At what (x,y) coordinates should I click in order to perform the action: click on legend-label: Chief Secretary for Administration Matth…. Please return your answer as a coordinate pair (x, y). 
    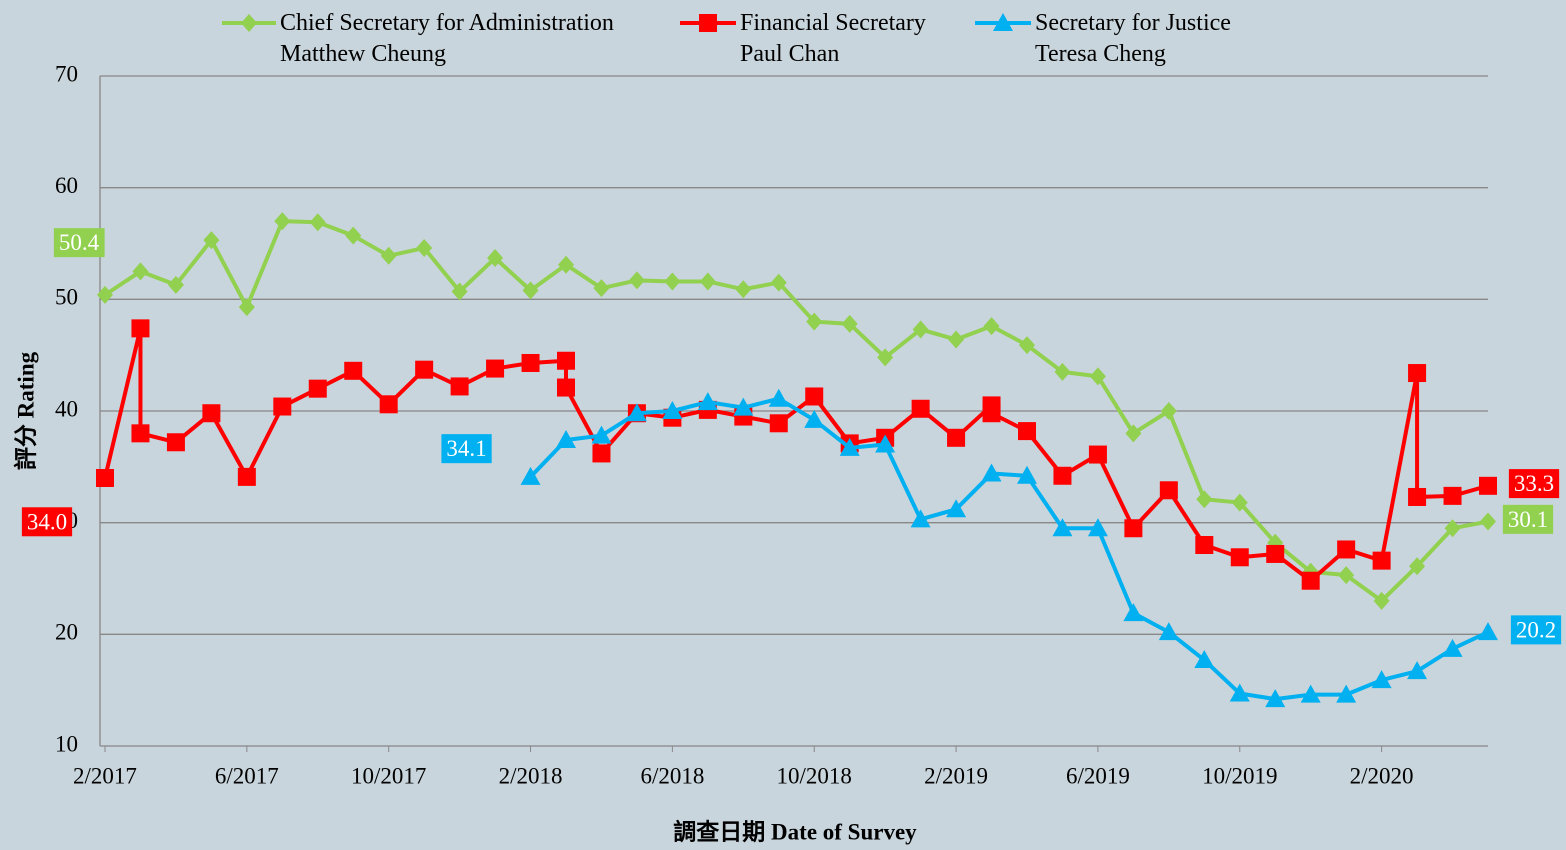
    Looking at the image, I should click on (447, 38).